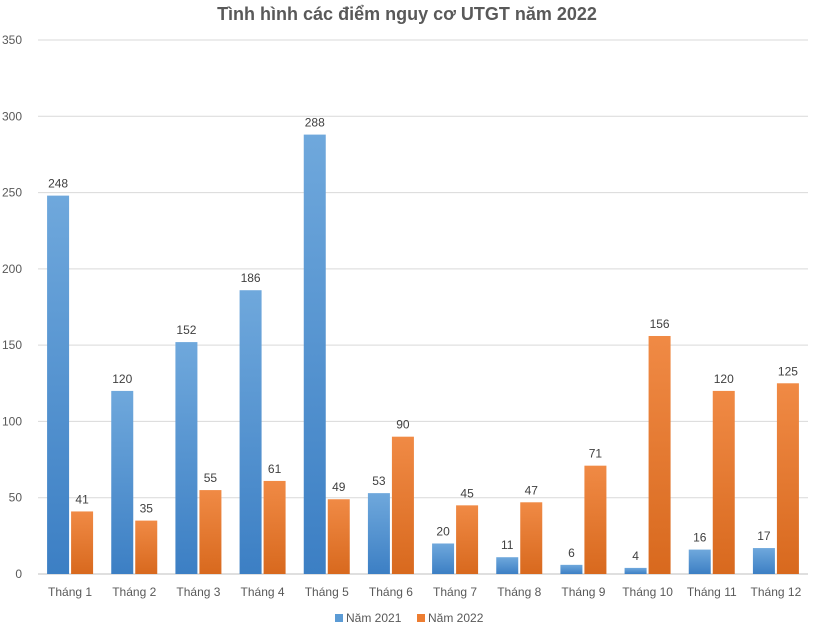 The width and height of the screenshot is (814, 636). What do you see at coordinates (583, 592) in the screenshot?
I see `x-tick-label: Tháng 9` at bounding box center [583, 592].